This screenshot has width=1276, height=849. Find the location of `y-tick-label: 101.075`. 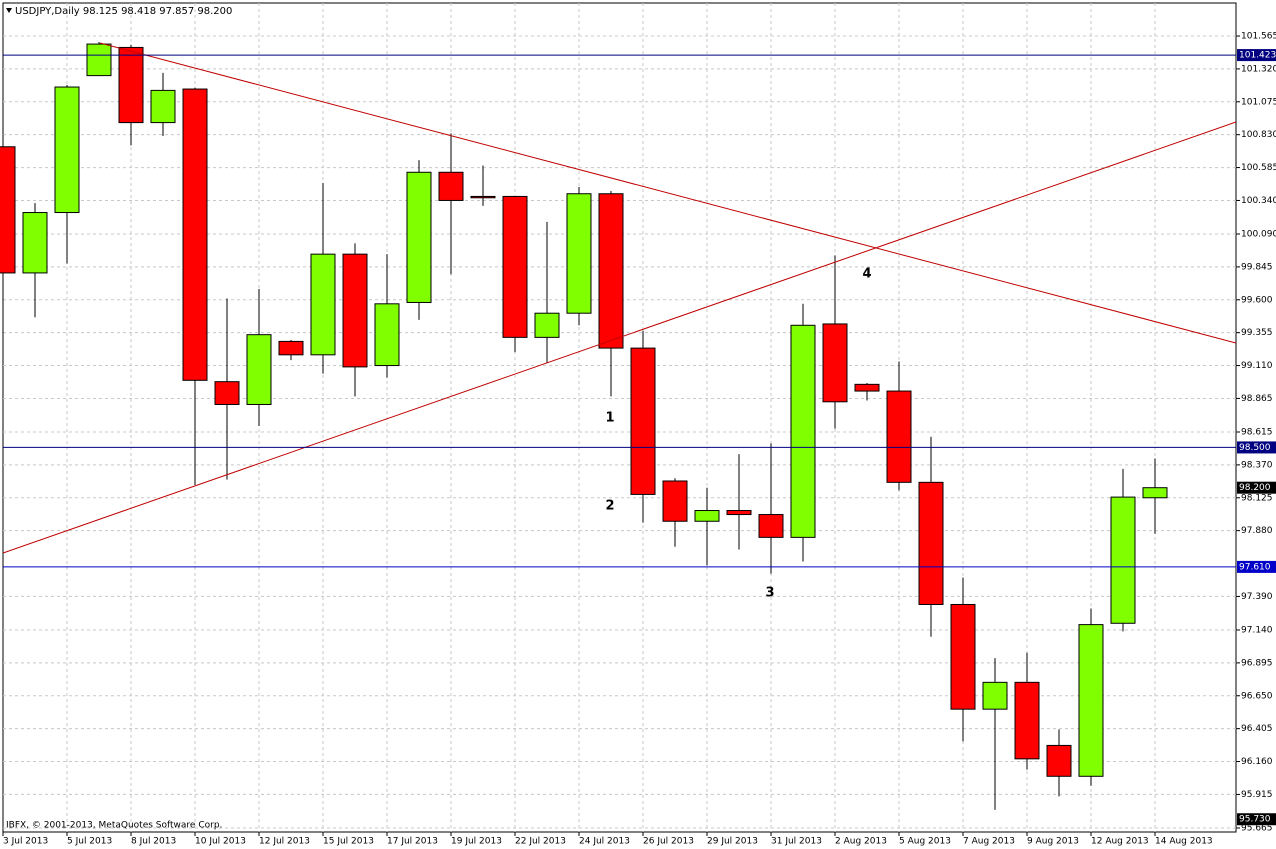

y-tick-label: 101.075 is located at coordinates (1258, 102).